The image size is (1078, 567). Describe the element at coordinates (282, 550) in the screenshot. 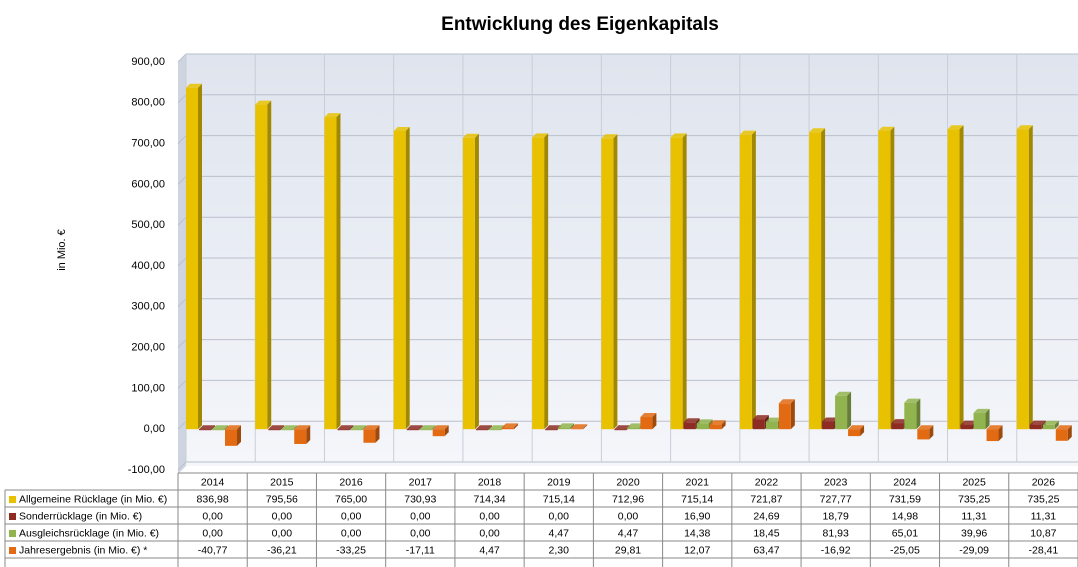

I see `table-value: -36,21` at that location.